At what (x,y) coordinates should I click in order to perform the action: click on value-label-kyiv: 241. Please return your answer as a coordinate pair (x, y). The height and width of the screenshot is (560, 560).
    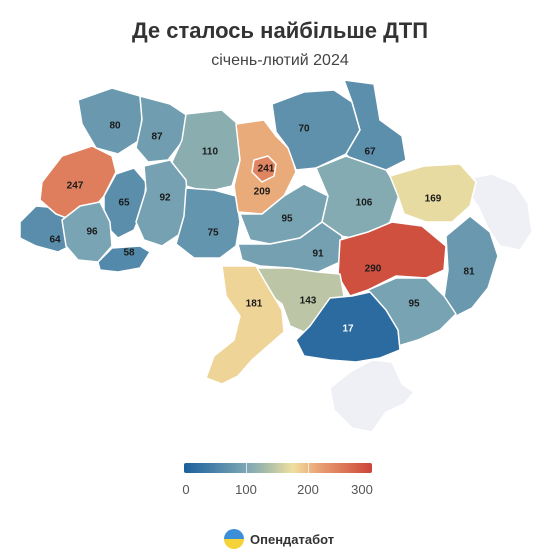
    Looking at the image, I should click on (266, 169).